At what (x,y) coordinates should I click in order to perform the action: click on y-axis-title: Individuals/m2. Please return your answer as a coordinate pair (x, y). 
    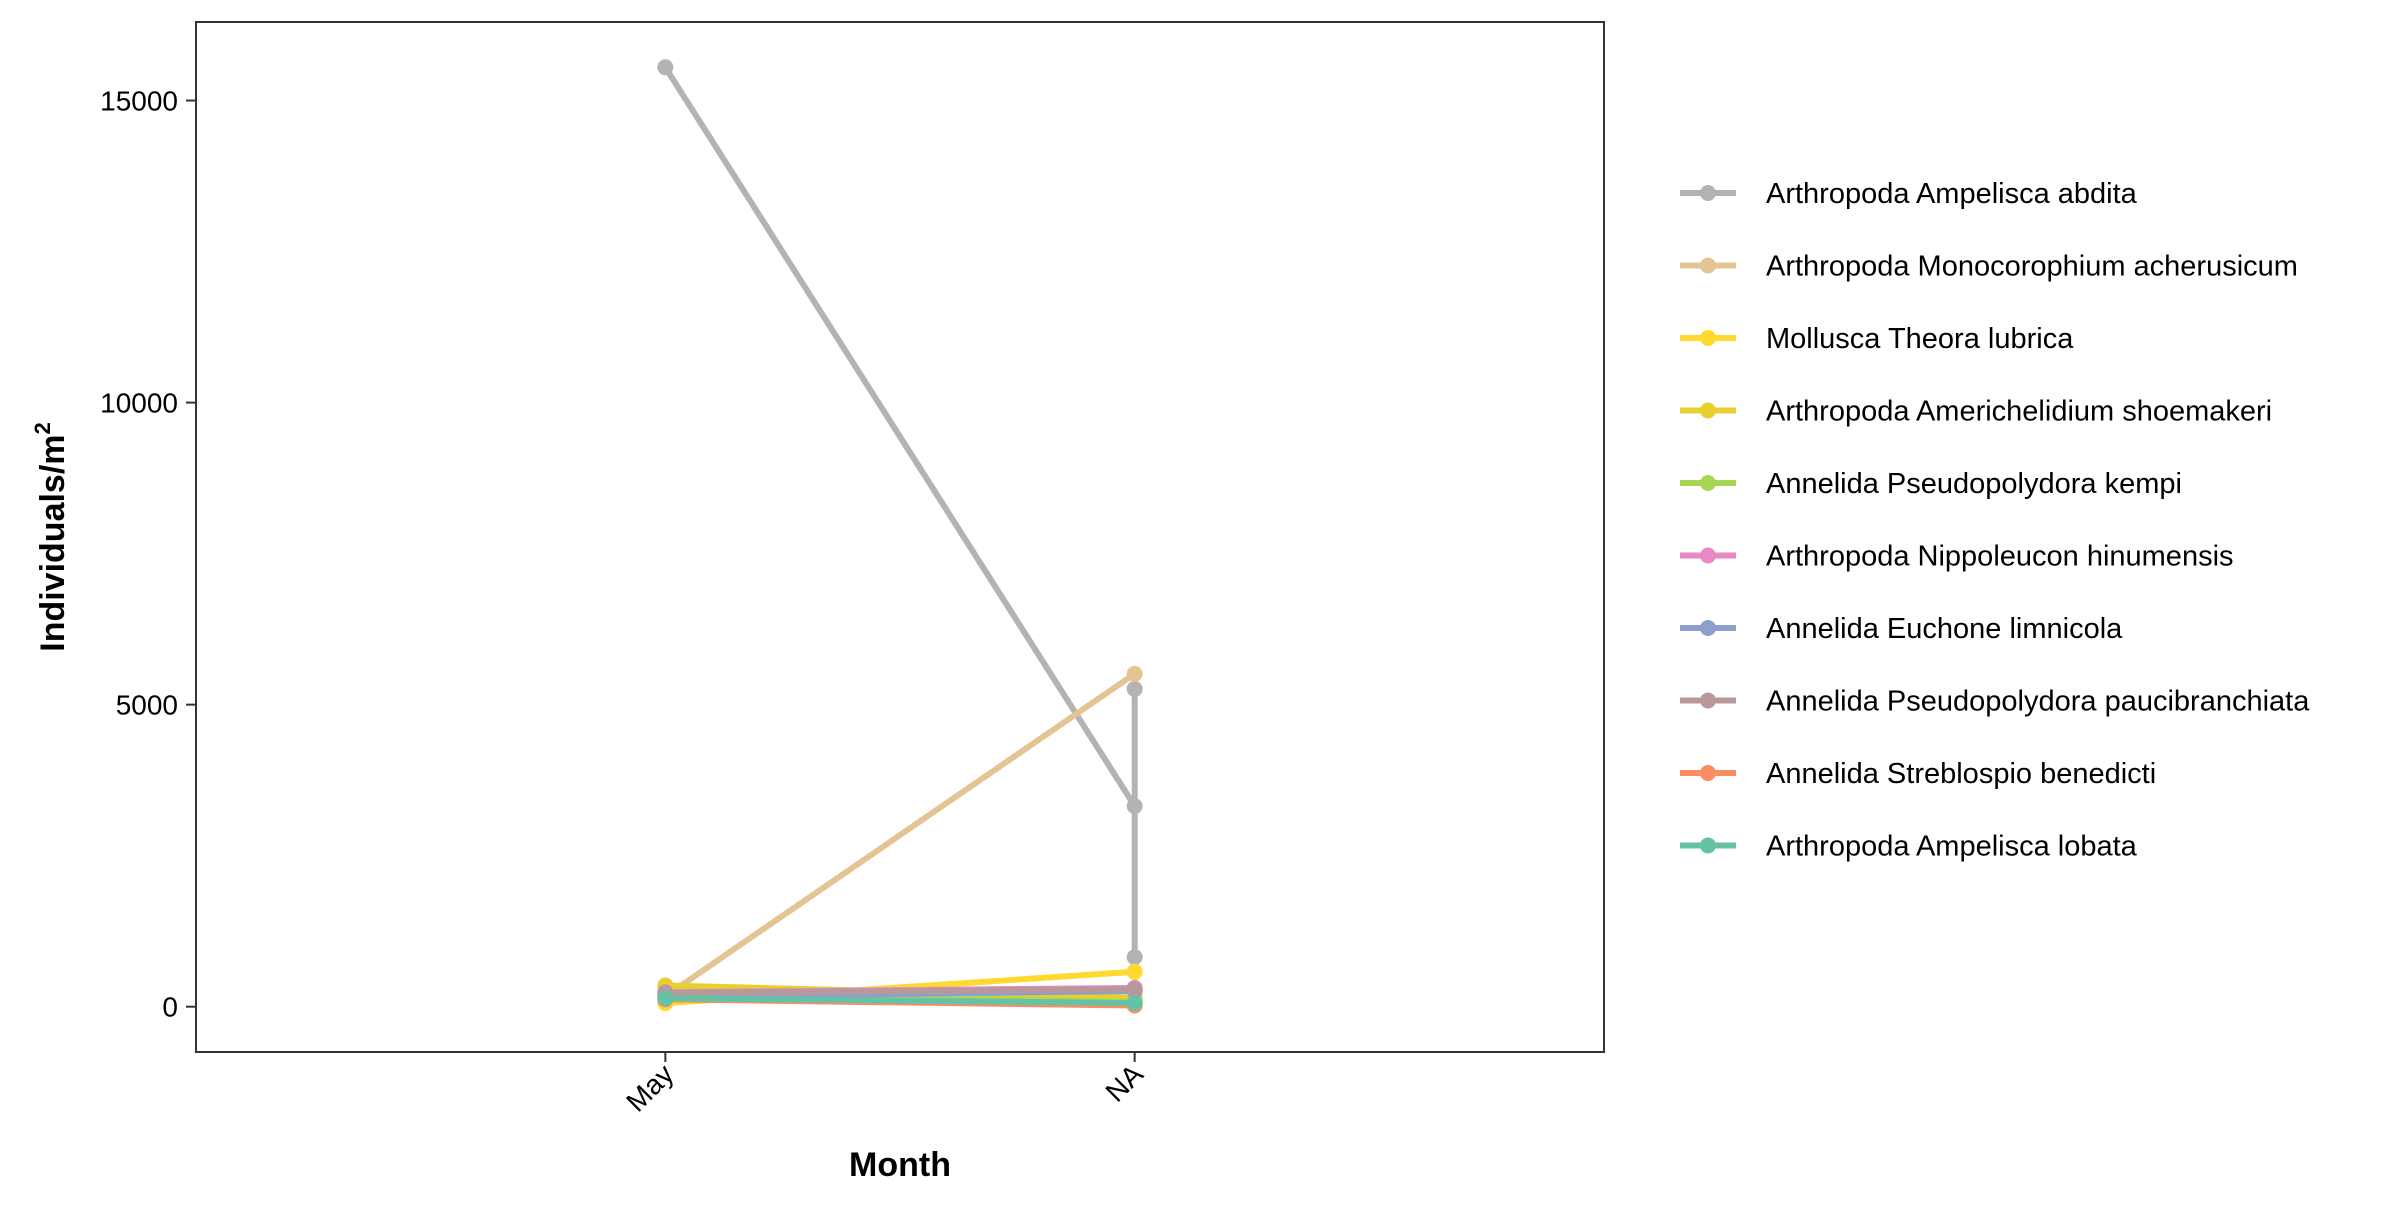
    Looking at the image, I should click on (51, 537).